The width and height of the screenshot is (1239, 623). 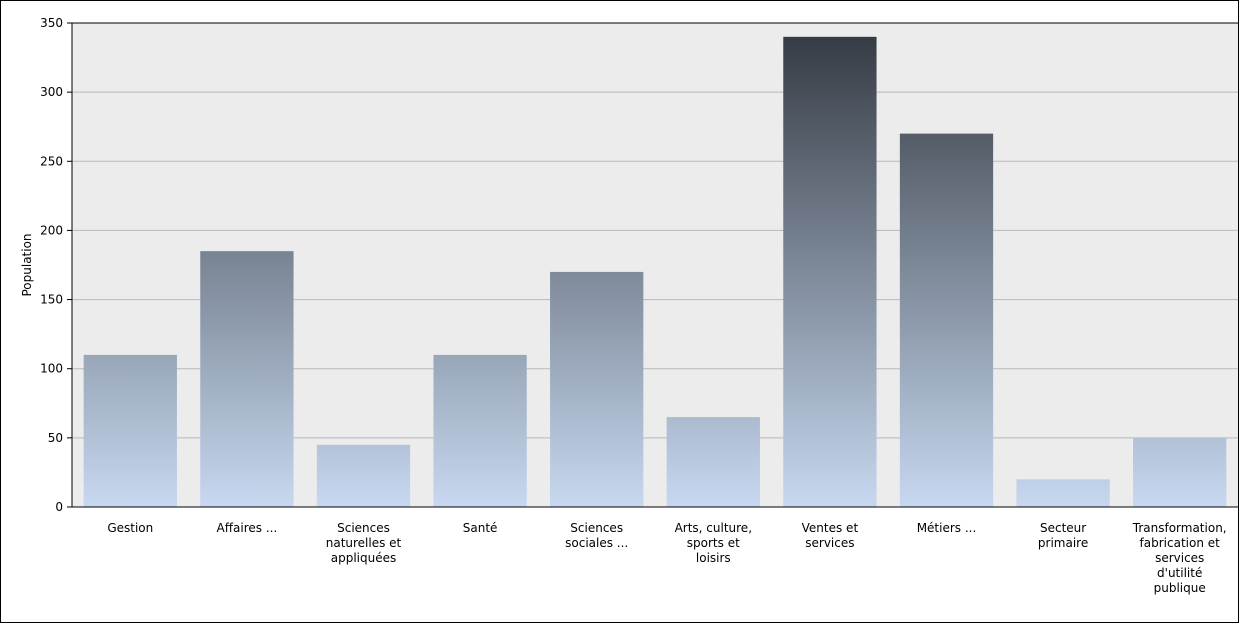 I want to click on y-tick-label: 0, so click(x=59, y=507).